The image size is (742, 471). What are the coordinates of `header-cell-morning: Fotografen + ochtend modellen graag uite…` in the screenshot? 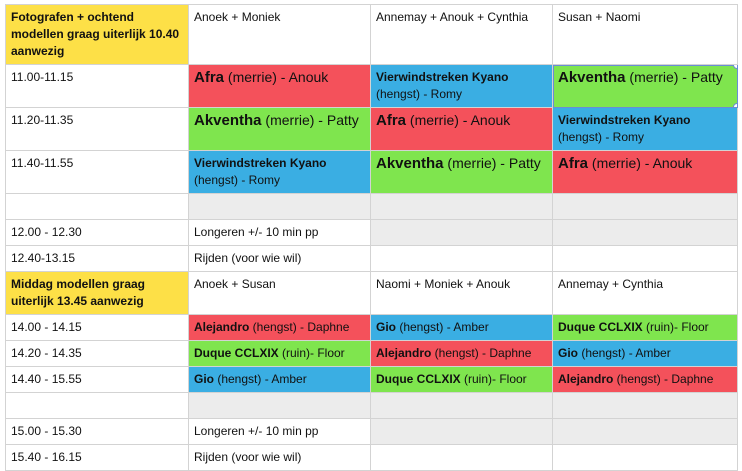 It's located at (97, 34).